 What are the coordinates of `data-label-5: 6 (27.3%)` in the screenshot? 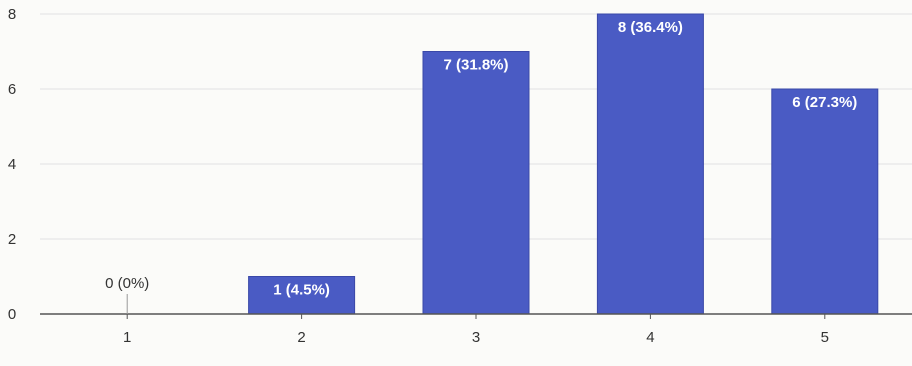 It's located at (824, 102).